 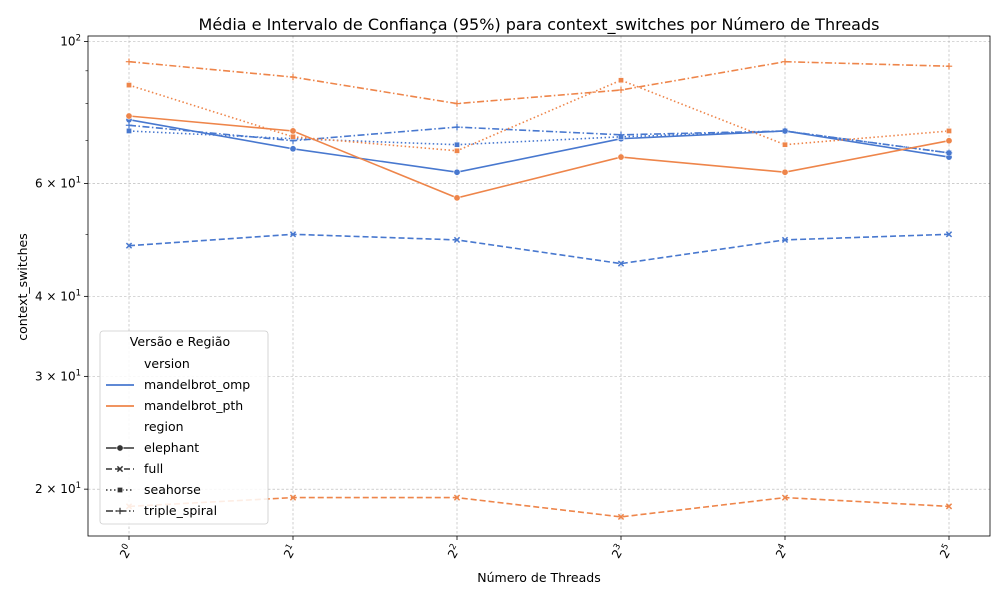 What do you see at coordinates (454, 551) in the screenshot?
I see `x-tick-label: 22` at bounding box center [454, 551].